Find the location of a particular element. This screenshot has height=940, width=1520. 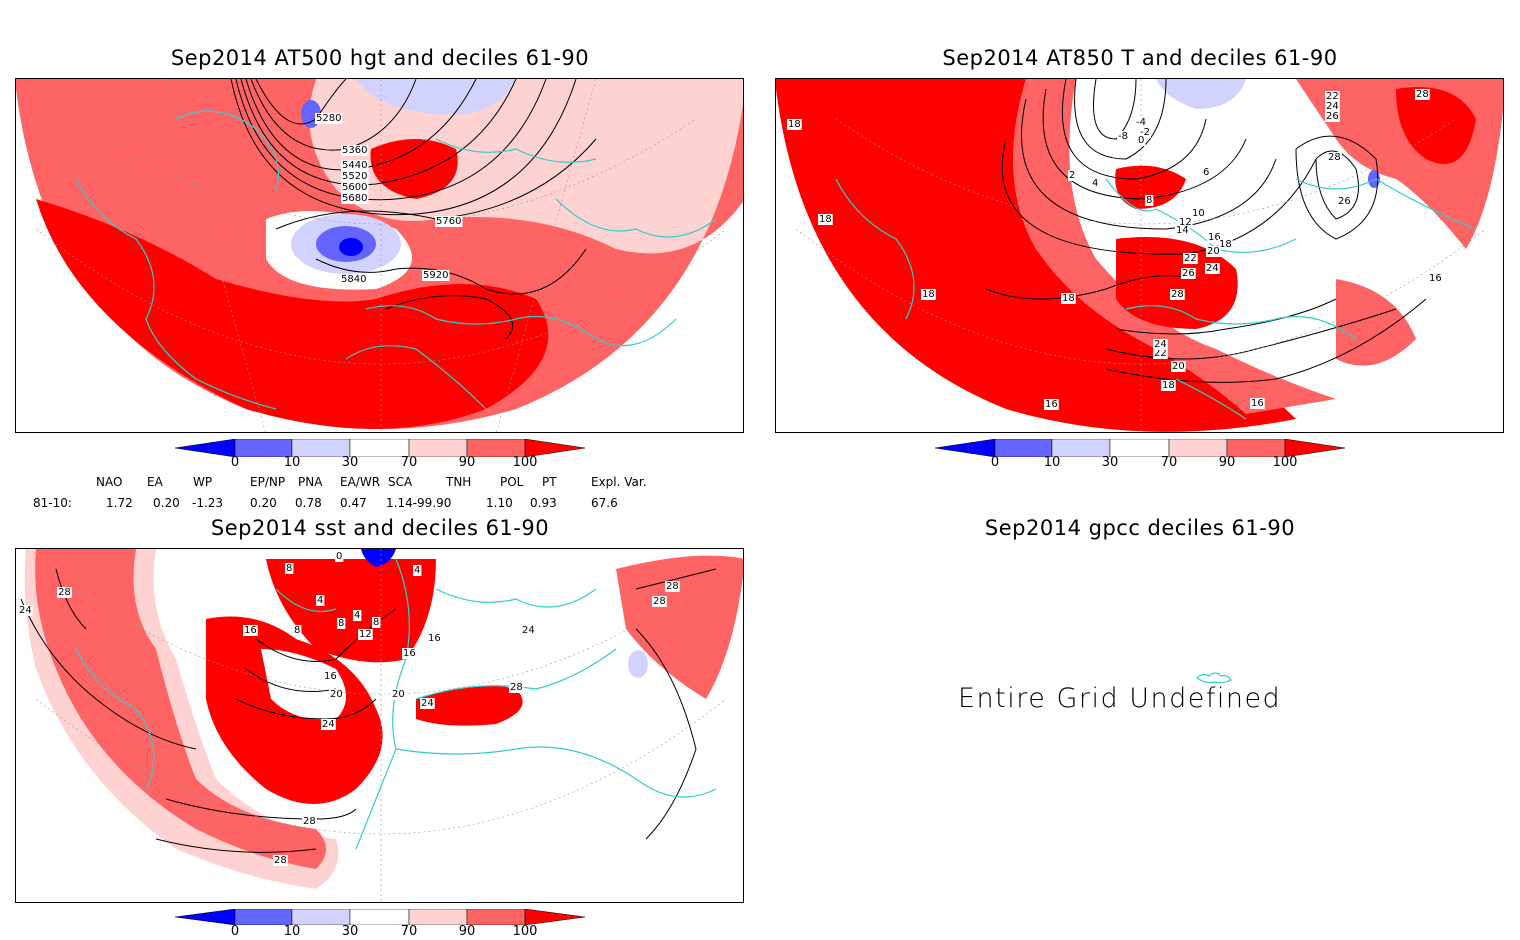

contour-label: -8 is located at coordinates (1123, 136).